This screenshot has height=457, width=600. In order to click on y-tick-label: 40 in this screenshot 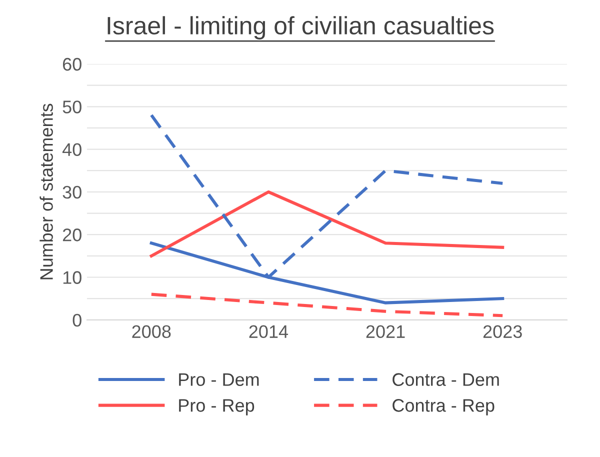, I will do `click(72, 149)`.